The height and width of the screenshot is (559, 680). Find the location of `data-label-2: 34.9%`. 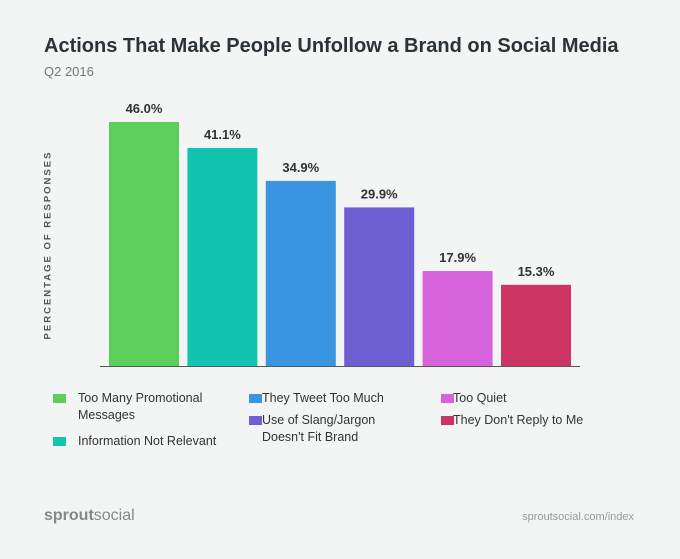

data-label-2: 34.9% is located at coordinates (300, 167).